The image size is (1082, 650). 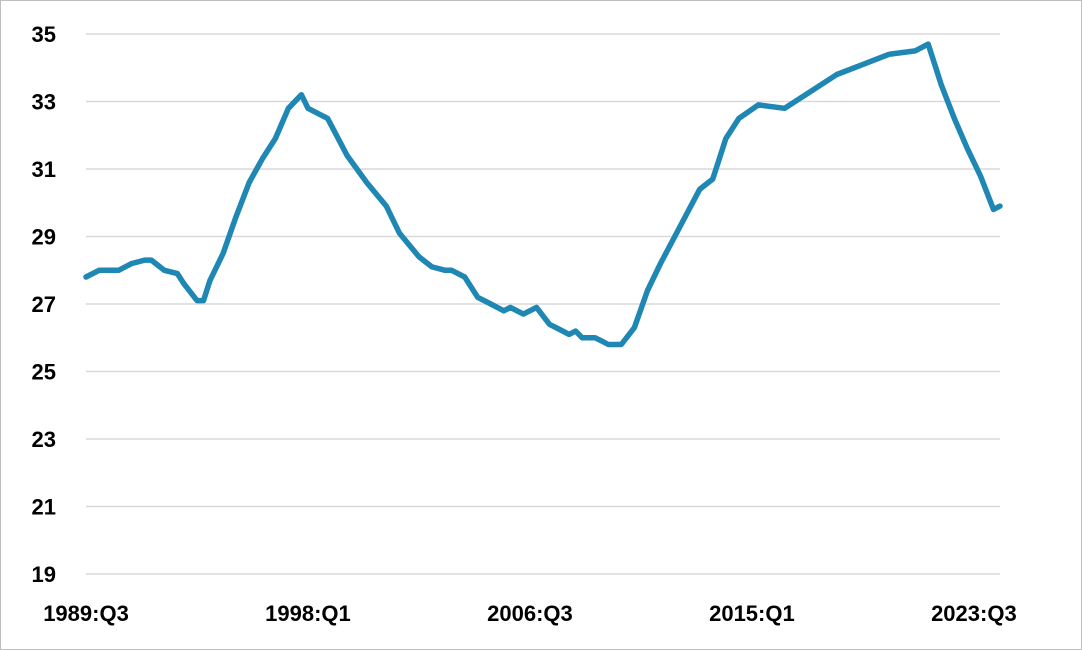 What do you see at coordinates (44, 439) in the screenshot?
I see `y-tick-label: 23` at bounding box center [44, 439].